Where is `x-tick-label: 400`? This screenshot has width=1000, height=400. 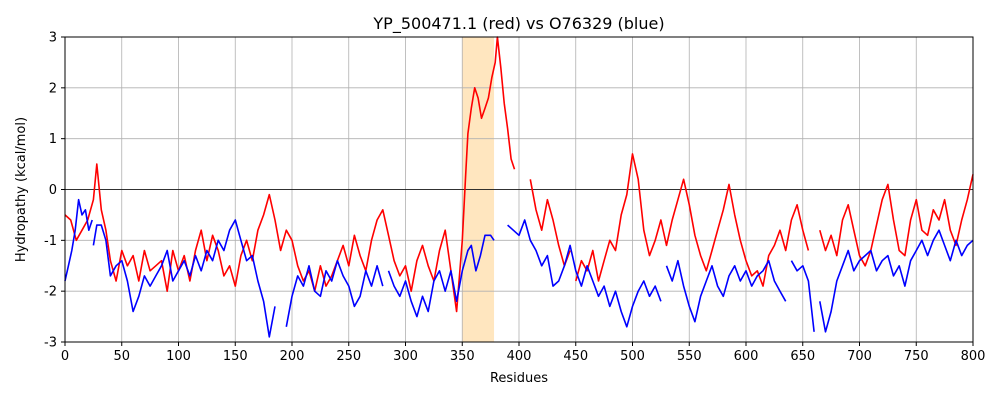 x-tick-label: 400 is located at coordinates (519, 356).